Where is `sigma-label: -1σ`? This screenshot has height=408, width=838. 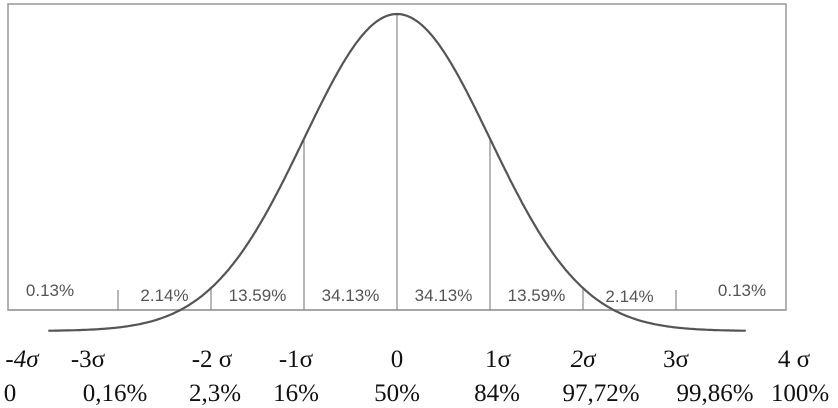 sigma-label: -1σ is located at coordinates (296, 359).